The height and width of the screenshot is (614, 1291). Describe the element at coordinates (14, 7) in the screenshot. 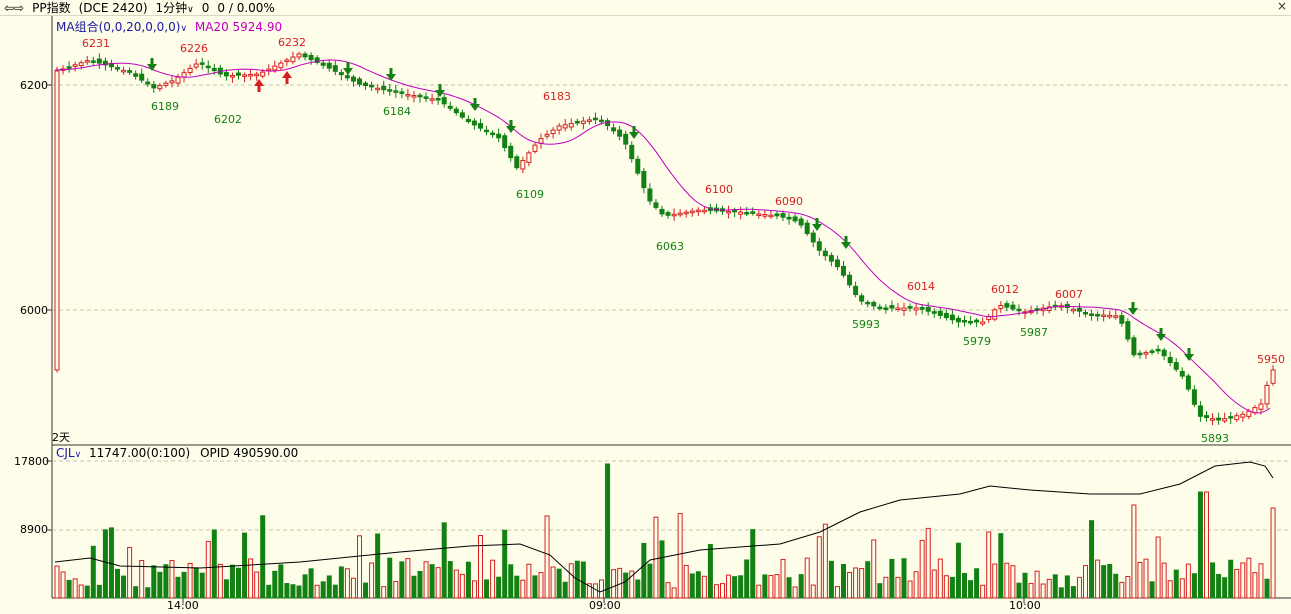

I see `back-arrows-icon: ⇦⇨` at that location.